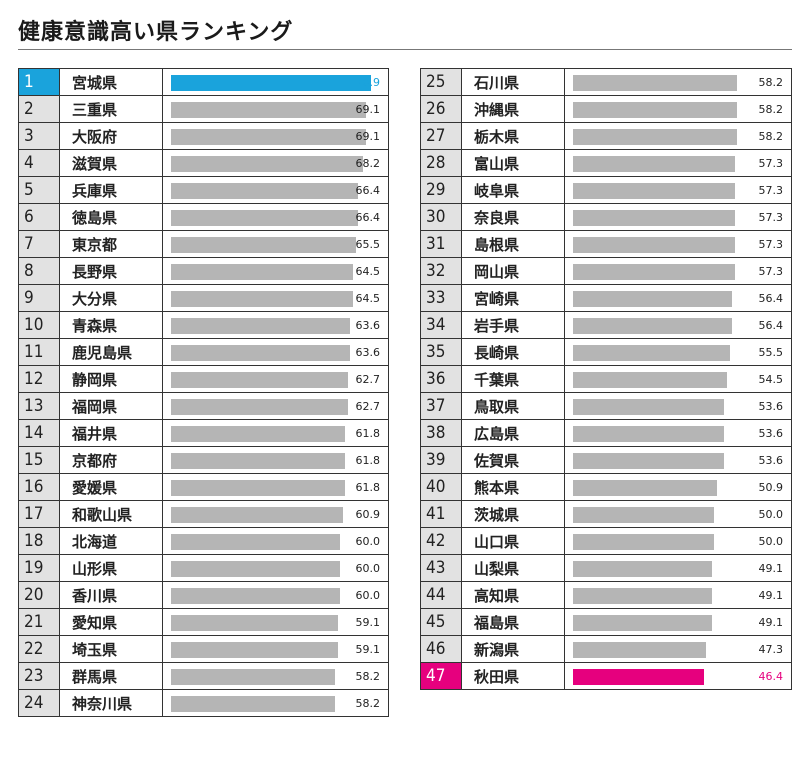  I want to click on ranking-row: 14 福井県 61.8, so click(203, 433).